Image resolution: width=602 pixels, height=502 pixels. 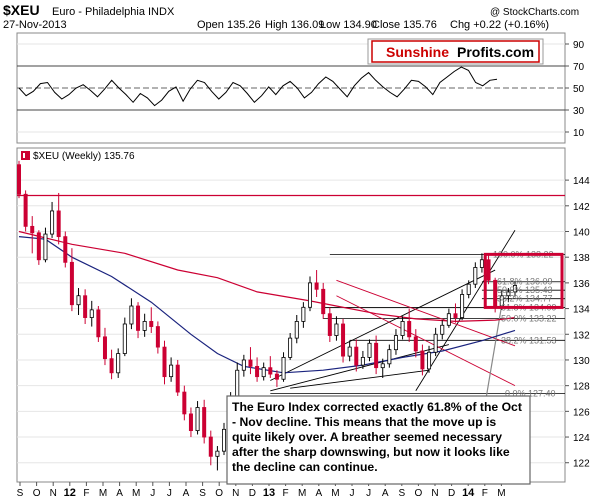 I want to click on resistance-zone-box, so click(x=523, y=280).